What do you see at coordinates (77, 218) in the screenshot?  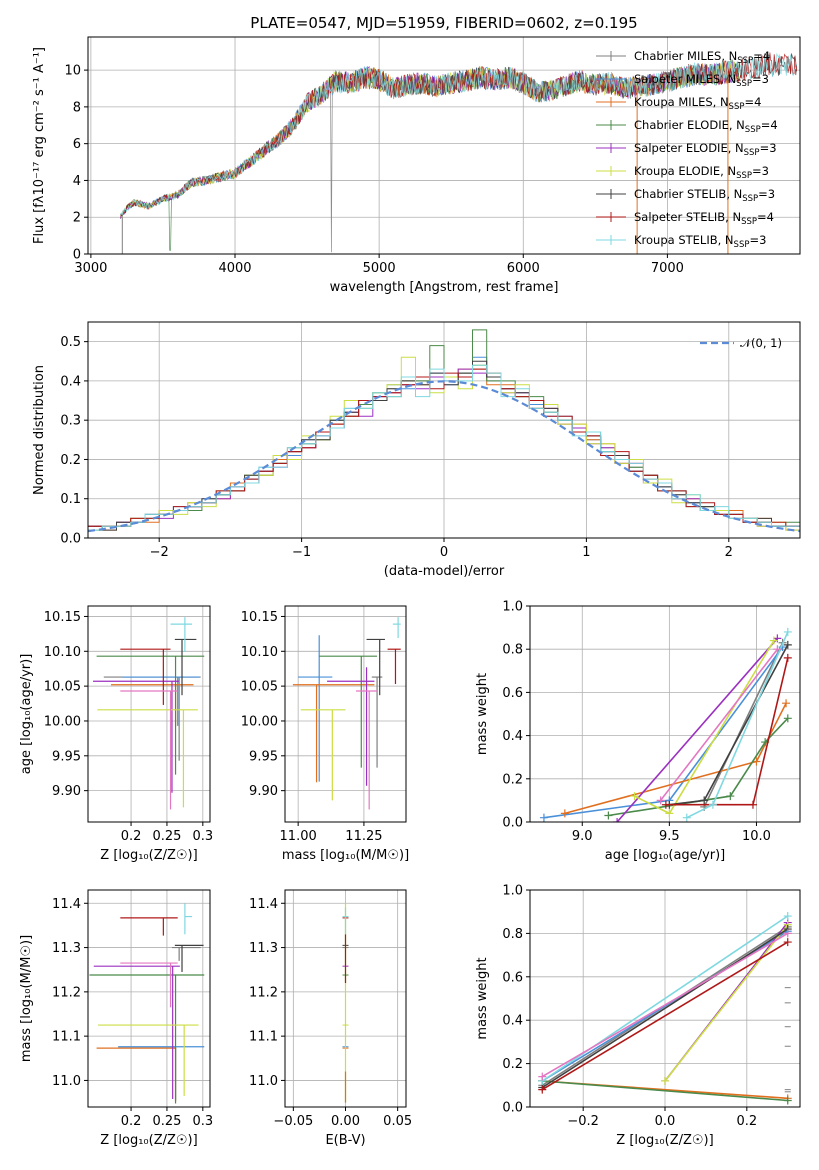 I see `y-tick-label: 2` at bounding box center [77, 218].